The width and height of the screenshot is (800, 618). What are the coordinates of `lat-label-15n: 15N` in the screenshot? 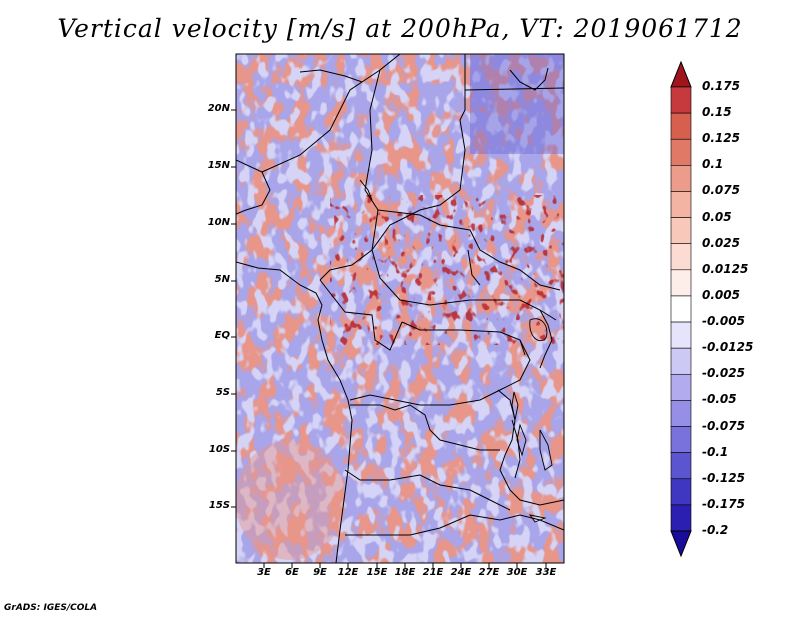 It's located at (218, 165).